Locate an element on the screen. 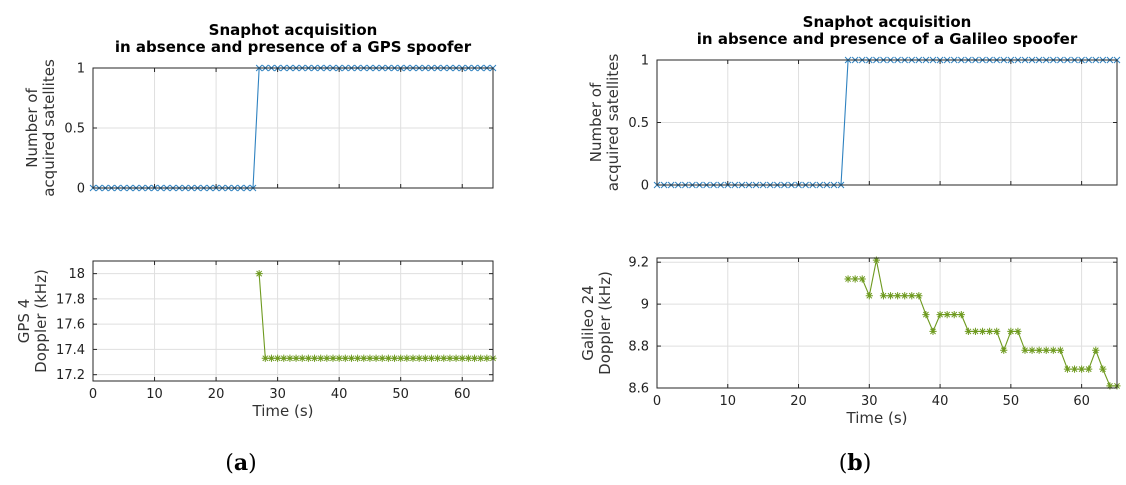 The height and width of the screenshot is (485, 1126). x-tick-label: 0 is located at coordinates (657, 401).